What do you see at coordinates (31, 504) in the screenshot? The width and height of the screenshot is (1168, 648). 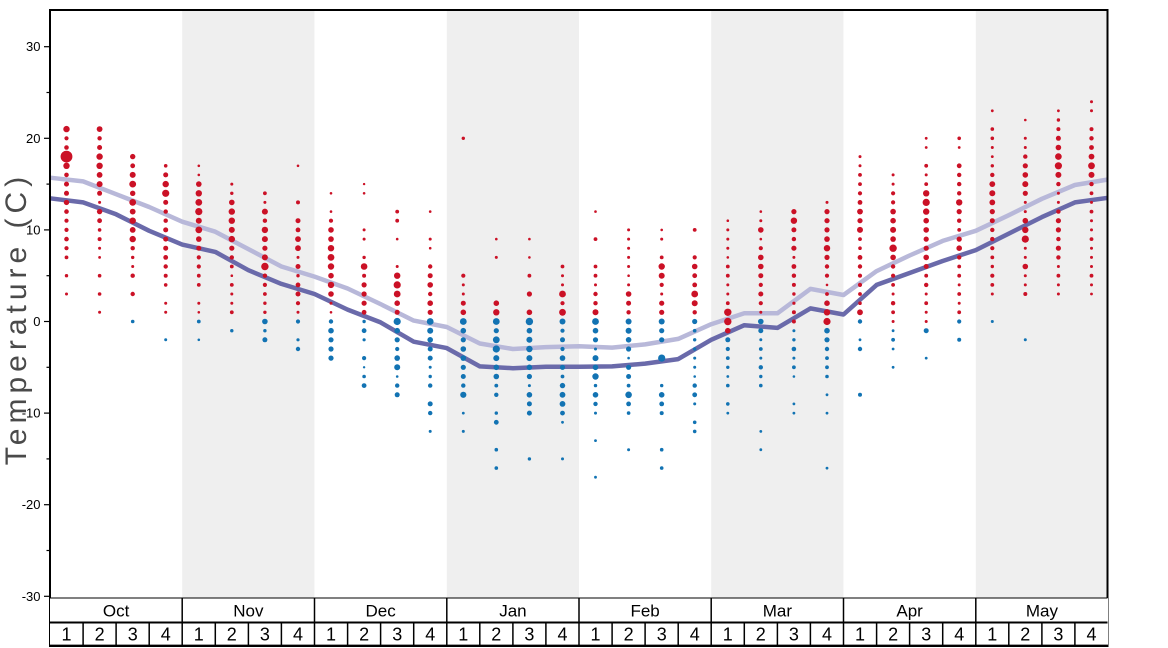 I see `svg-text: -20` at bounding box center [31, 504].